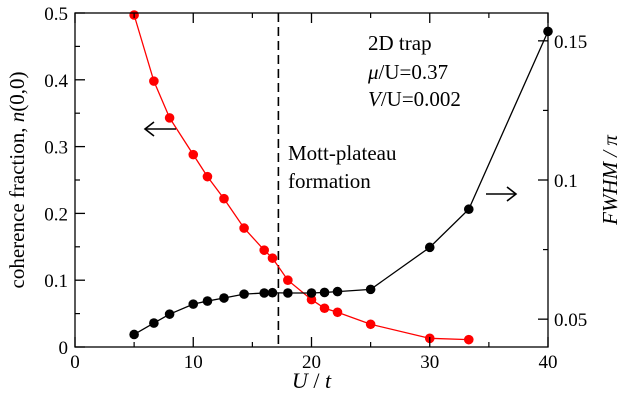  I want to click on x-axis-label: U / t, so click(312, 380).